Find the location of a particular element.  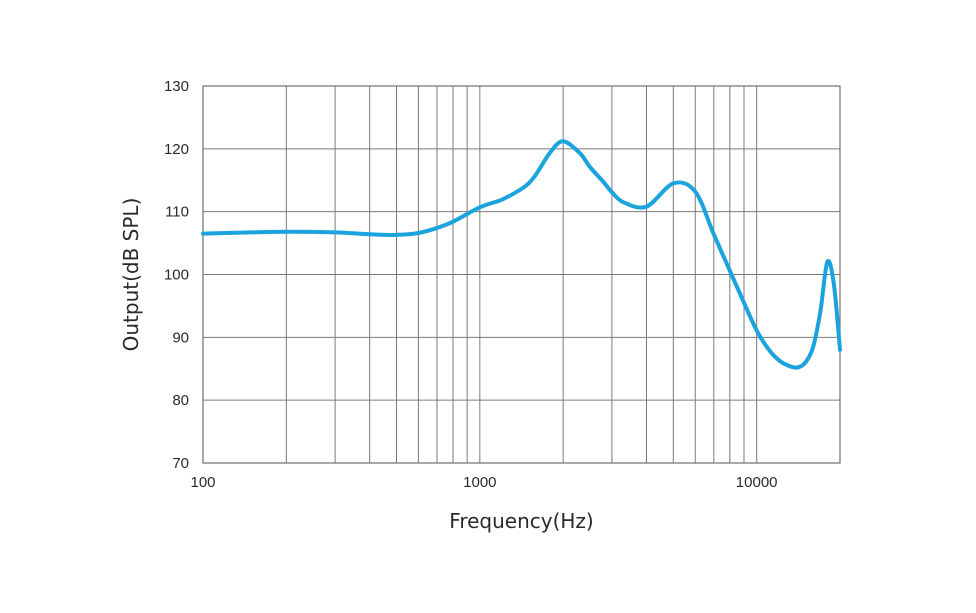

x-tick-label: 100 is located at coordinates (202, 482).